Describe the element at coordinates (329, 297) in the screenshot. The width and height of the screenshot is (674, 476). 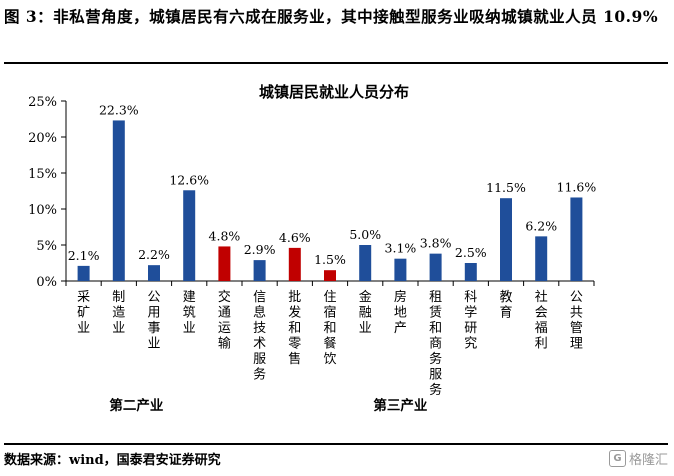
I see `category-label-char: 住` at that location.